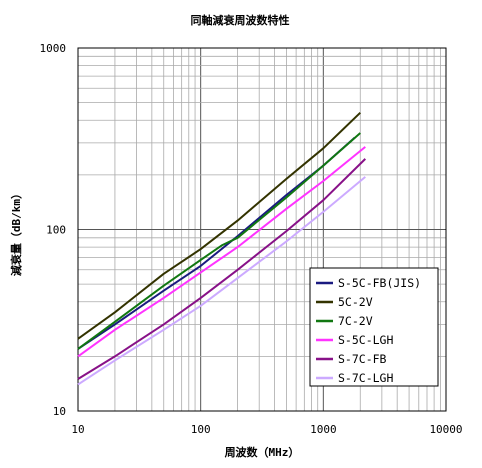 The image size is (482, 468). I want to click on legend-label: S-7C-FB, so click(362, 359).